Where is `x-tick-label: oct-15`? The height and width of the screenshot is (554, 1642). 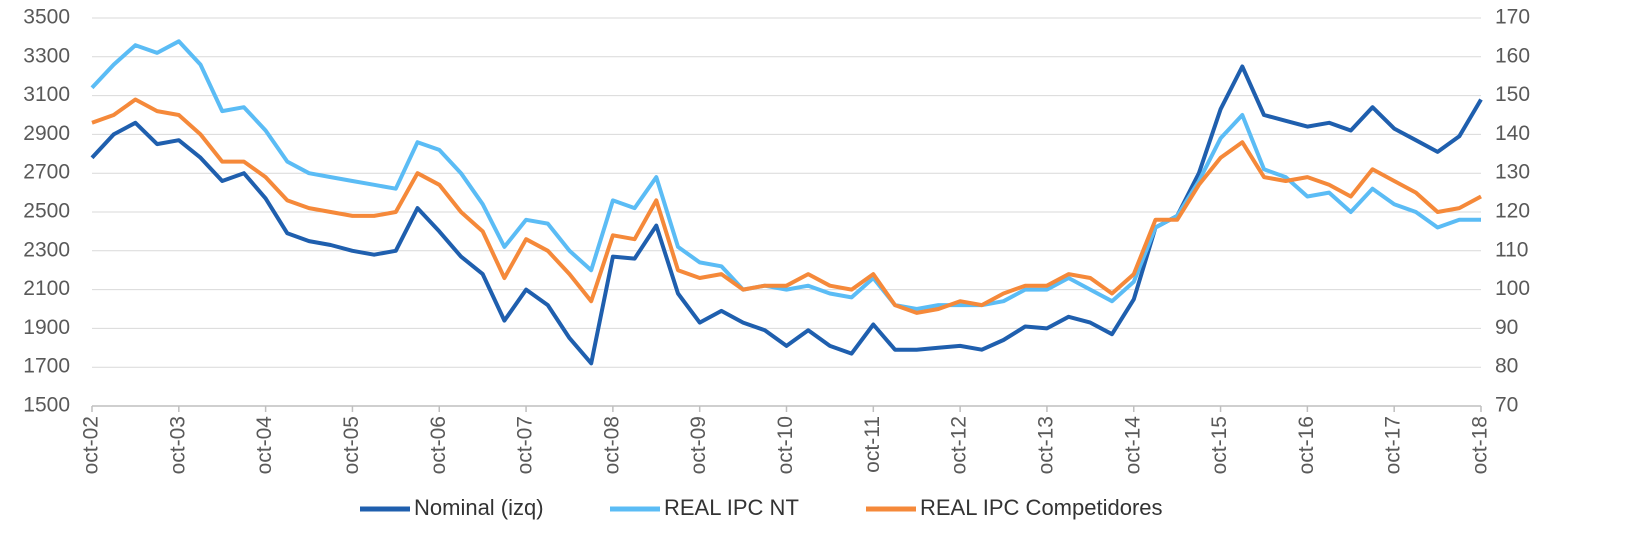
x-tick-label: oct-15 is located at coordinates (1219, 445).